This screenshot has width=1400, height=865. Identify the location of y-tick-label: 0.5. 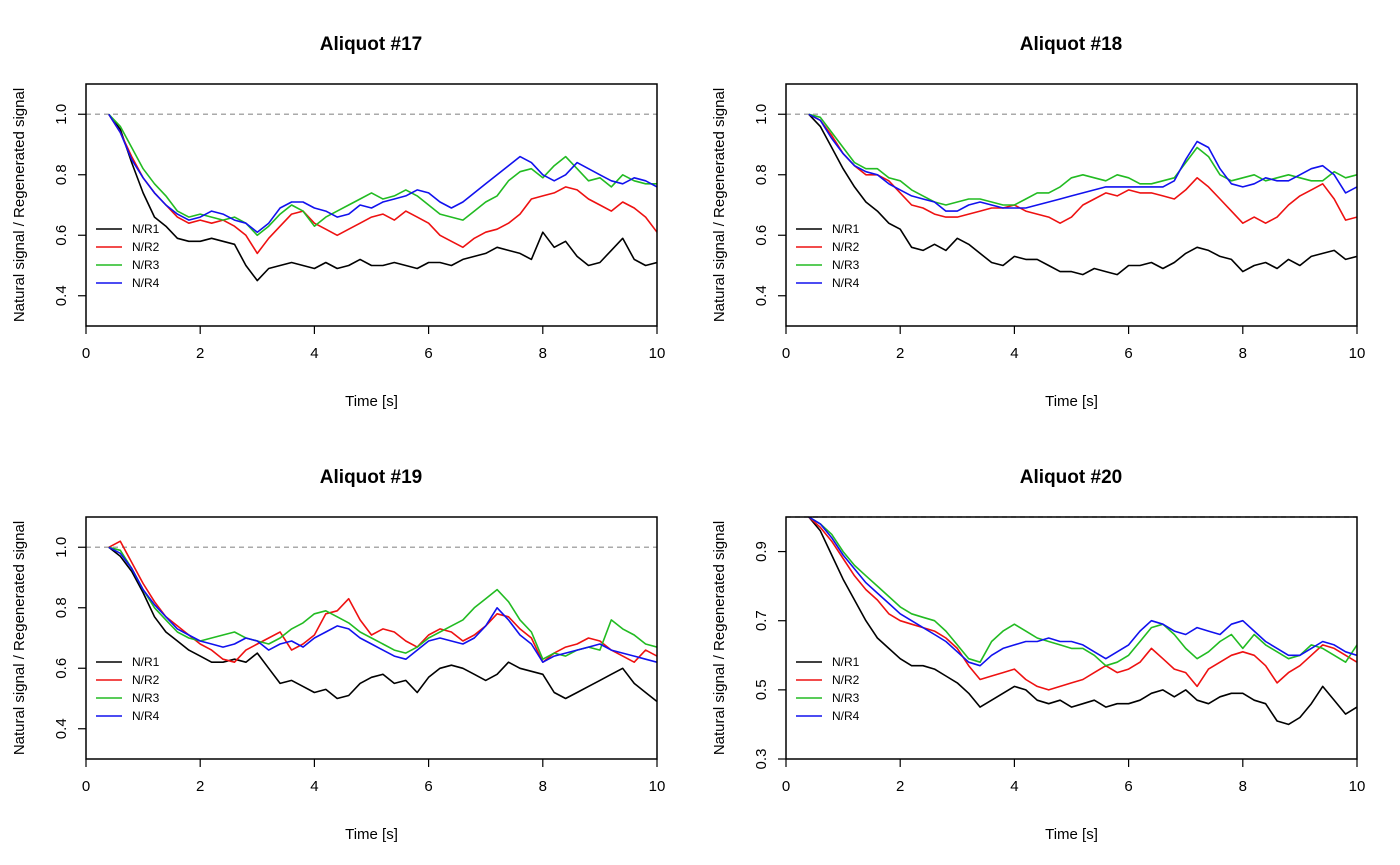
(761, 689).